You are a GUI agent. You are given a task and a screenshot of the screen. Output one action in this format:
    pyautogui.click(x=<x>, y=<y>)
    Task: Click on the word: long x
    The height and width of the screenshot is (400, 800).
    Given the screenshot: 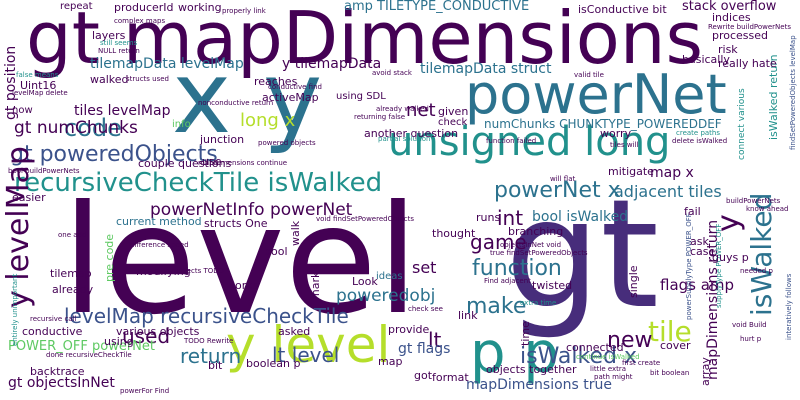 What is the action you would take?
    pyautogui.click(x=268, y=120)
    